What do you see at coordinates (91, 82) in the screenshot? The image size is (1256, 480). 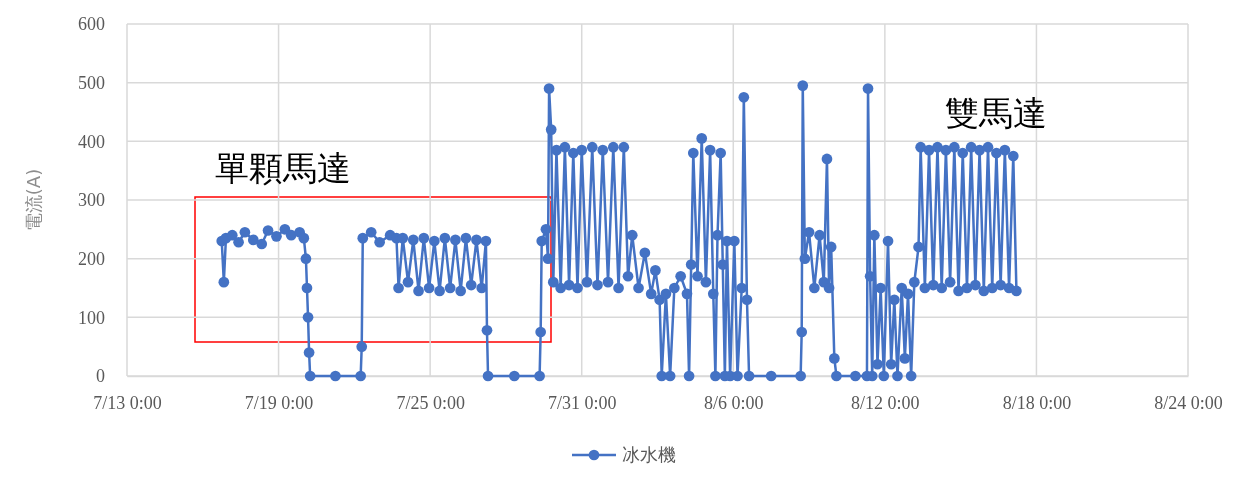 I see `y-tick-label: 500` at bounding box center [91, 82].